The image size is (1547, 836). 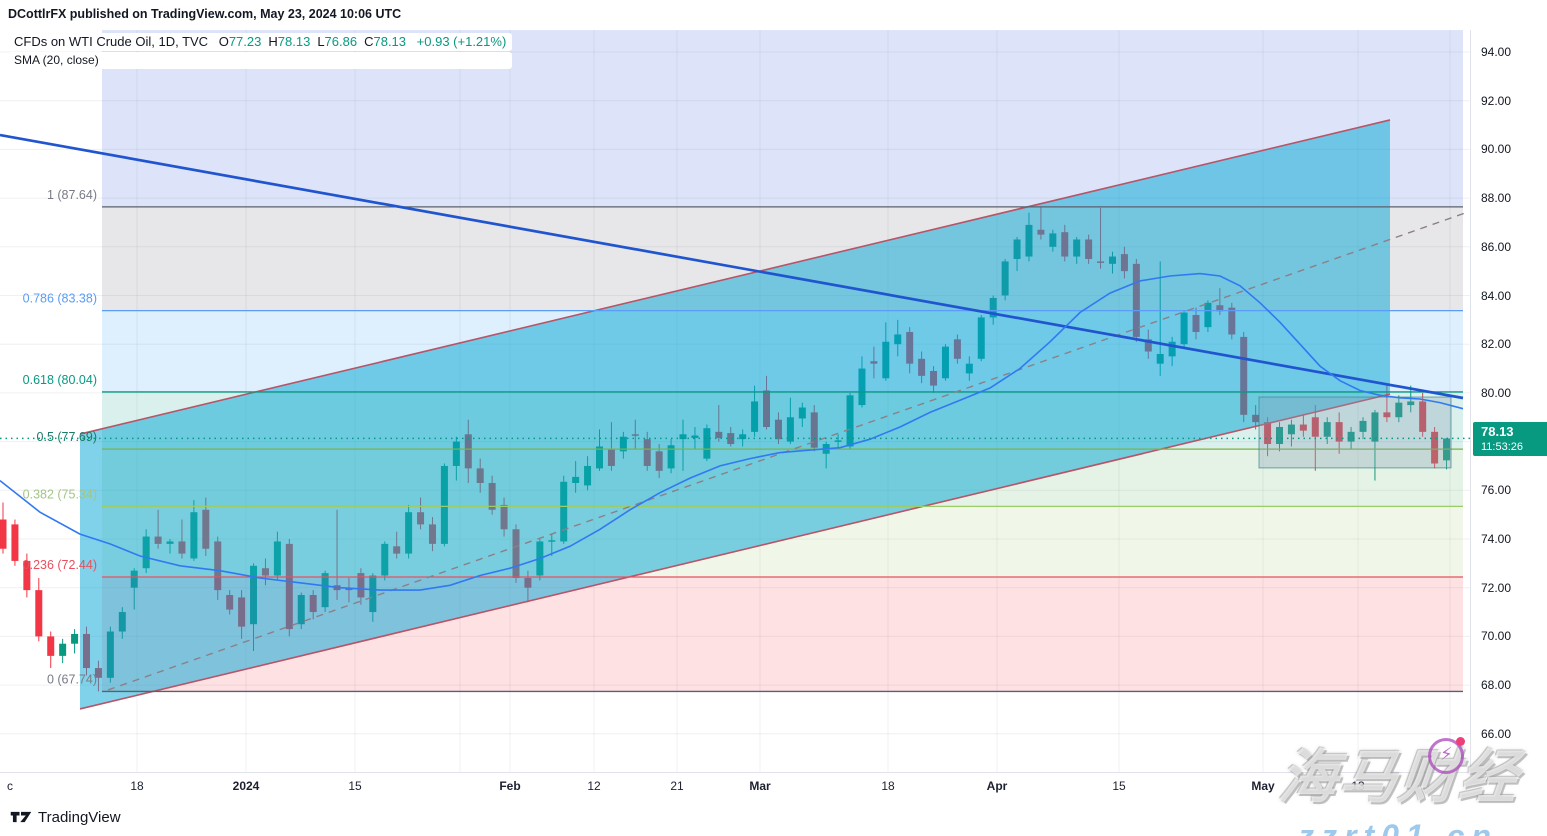 I want to click on fib-level-label: 0.236 (72.44), so click(x=60, y=565).